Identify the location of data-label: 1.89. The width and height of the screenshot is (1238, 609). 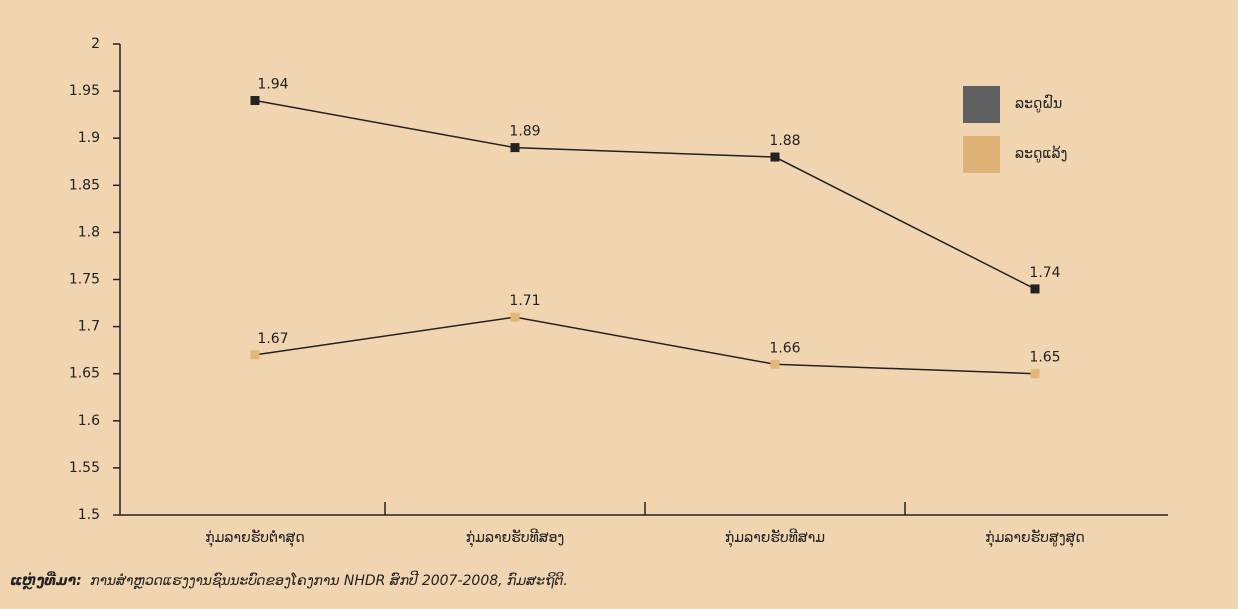
(524, 132).